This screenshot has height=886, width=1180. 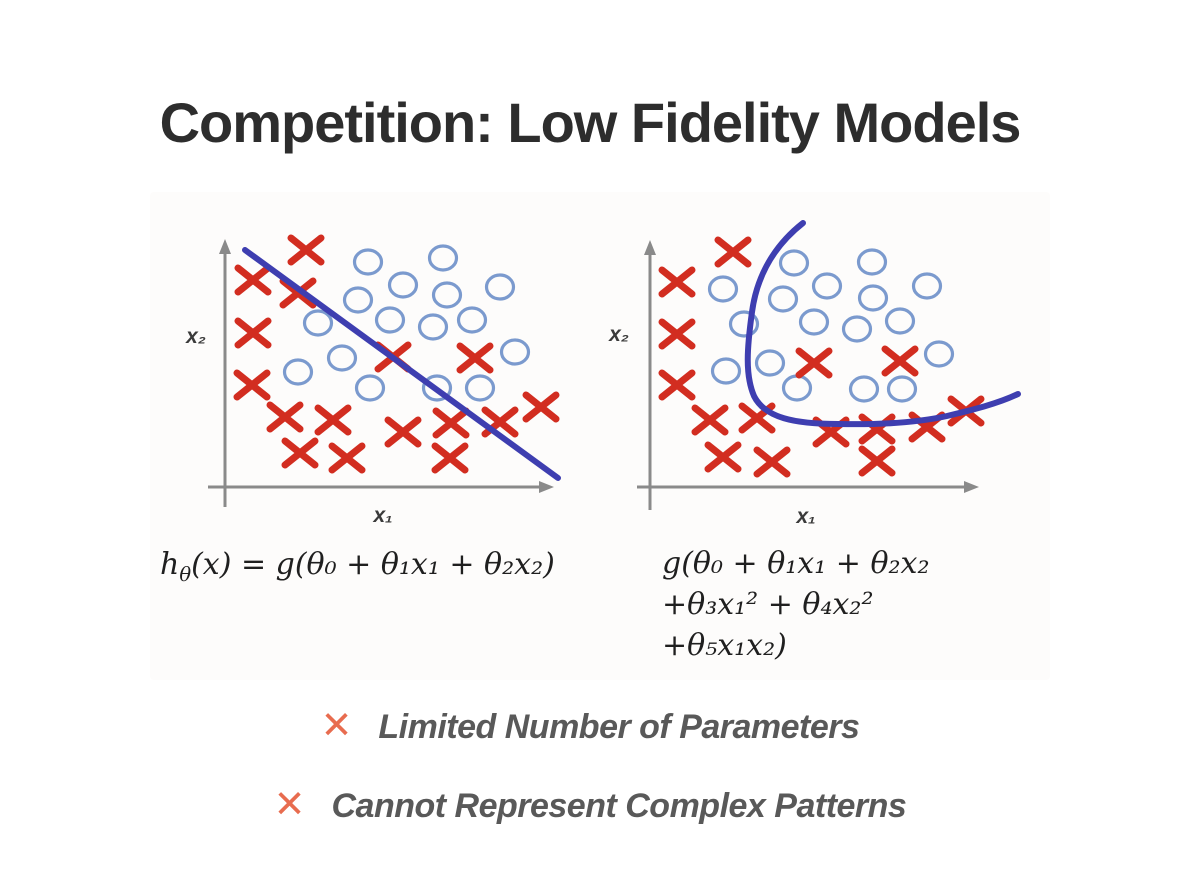 I want to click on formula-line-1: g(θ₀ + θ₁x₁ + θ₂x₂, so click(x=796, y=563).